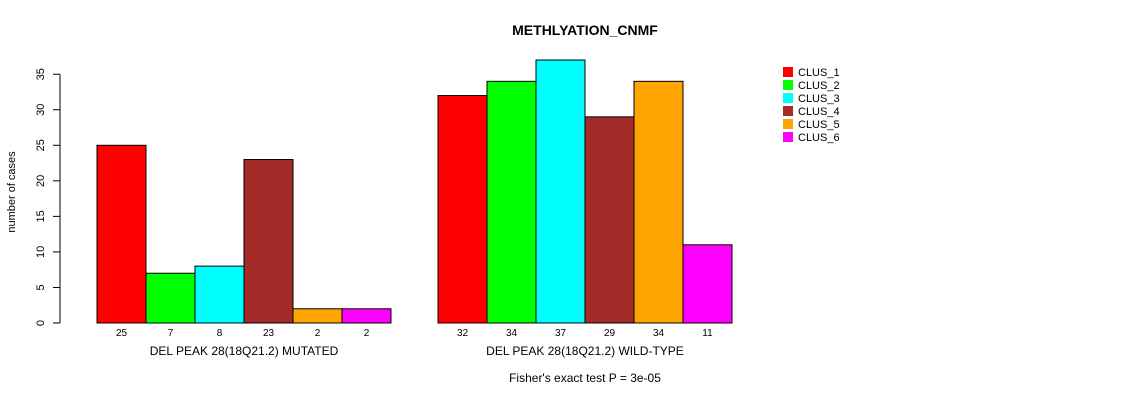  What do you see at coordinates (610, 333) in the screenshot?
I see `bar-count-label: 29` at bounding box center [610, 333].